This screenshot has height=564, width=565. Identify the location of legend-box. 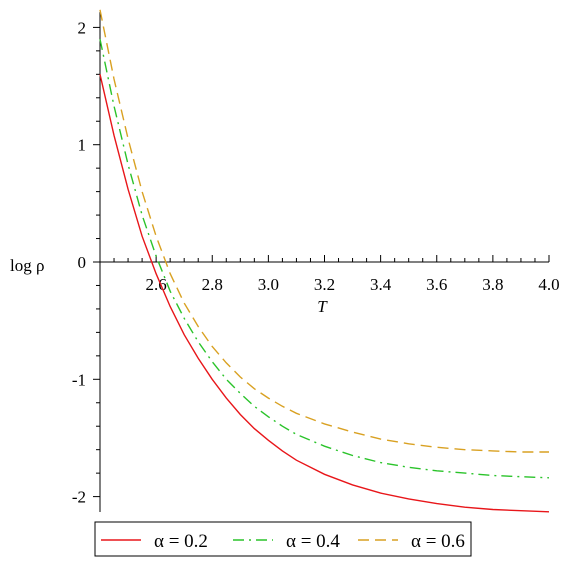
(283, 539).